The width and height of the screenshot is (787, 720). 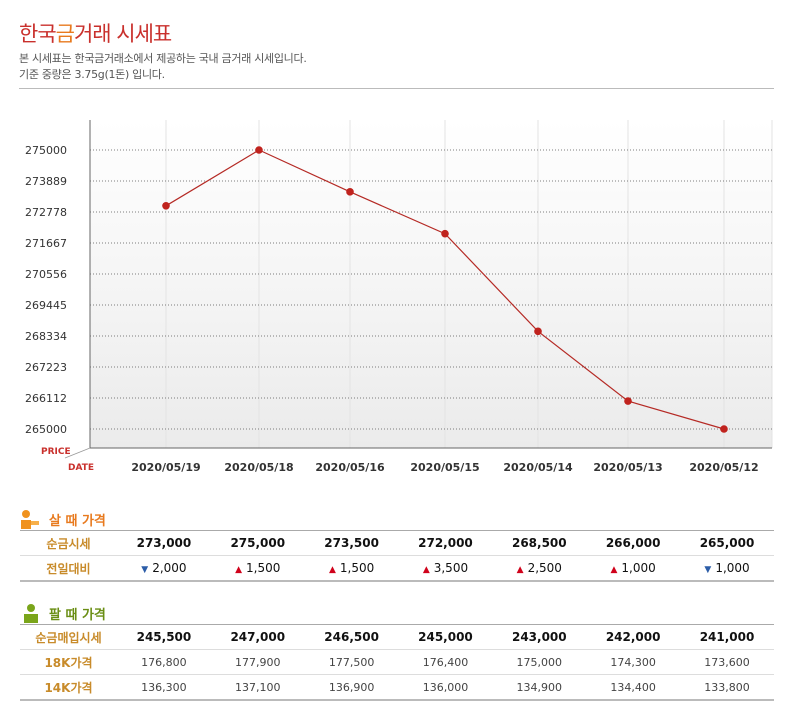 What do you see at coordinates (46, 305) in the screenshot?
I see `y-tick-label: 269445` at bounding box center [46, 305].